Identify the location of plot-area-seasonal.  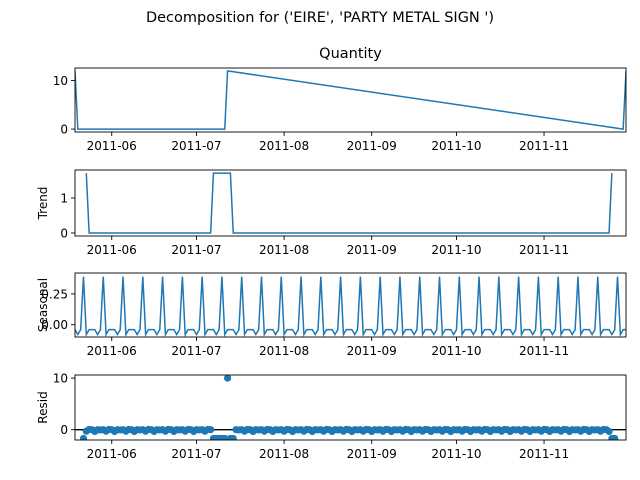
(350, 306).